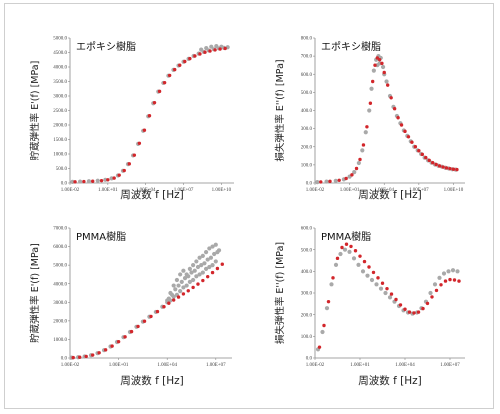 This screenshot has width=500, height=414. Describe the element at coordinates (60, 39) in the screenshot. I see `y-tick-label: 5000.0` at that location.